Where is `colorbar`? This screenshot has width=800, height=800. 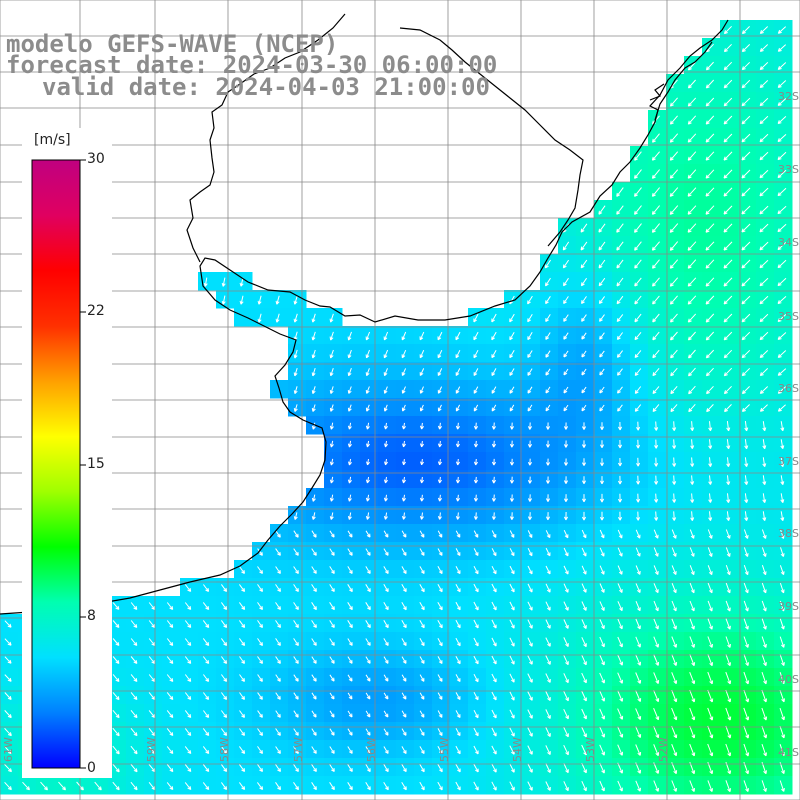
colorbar is located at coordinates (56, 464).